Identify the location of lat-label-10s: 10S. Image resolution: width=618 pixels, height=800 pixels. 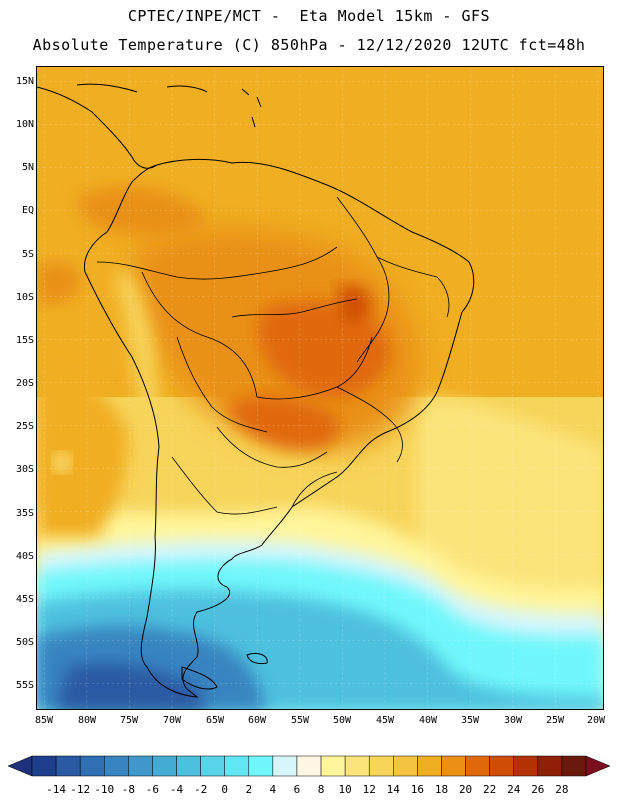
(24, 297).